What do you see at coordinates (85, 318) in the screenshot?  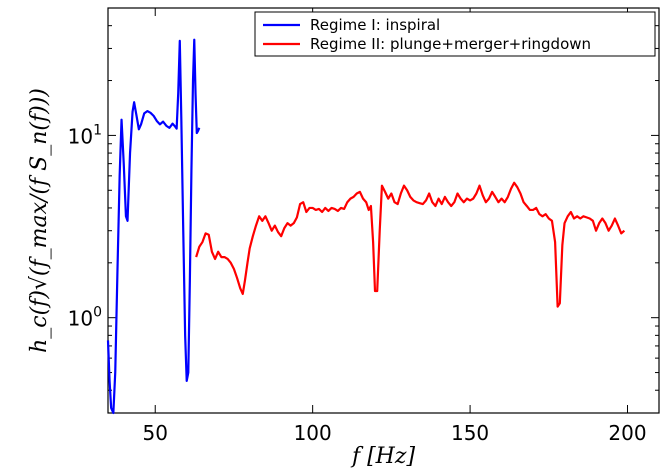 I see `y-tick-label-0: 10⁰` at bounding box center [85, 318].